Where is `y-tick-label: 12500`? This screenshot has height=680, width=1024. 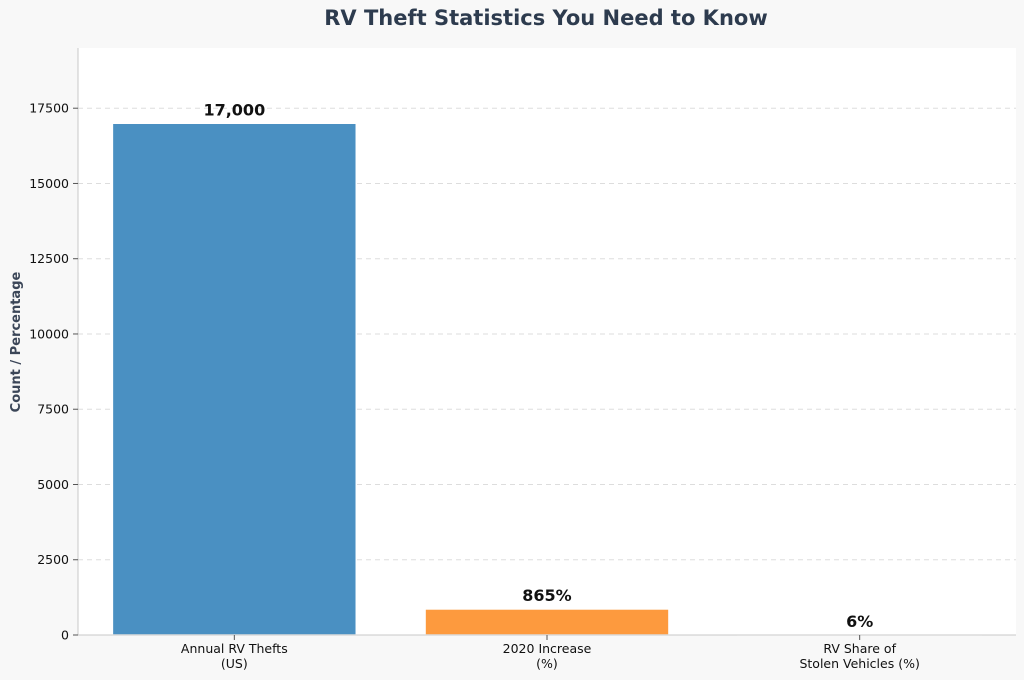
y-tick-label: 12500 is located at coordinates (49, 258).